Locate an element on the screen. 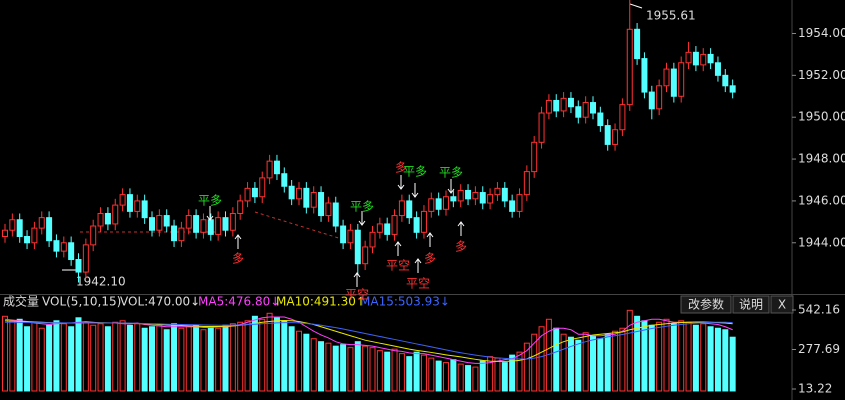 The height and width of the screenshot is (400, 845). button-label: X is located at coordinates (782, 305).